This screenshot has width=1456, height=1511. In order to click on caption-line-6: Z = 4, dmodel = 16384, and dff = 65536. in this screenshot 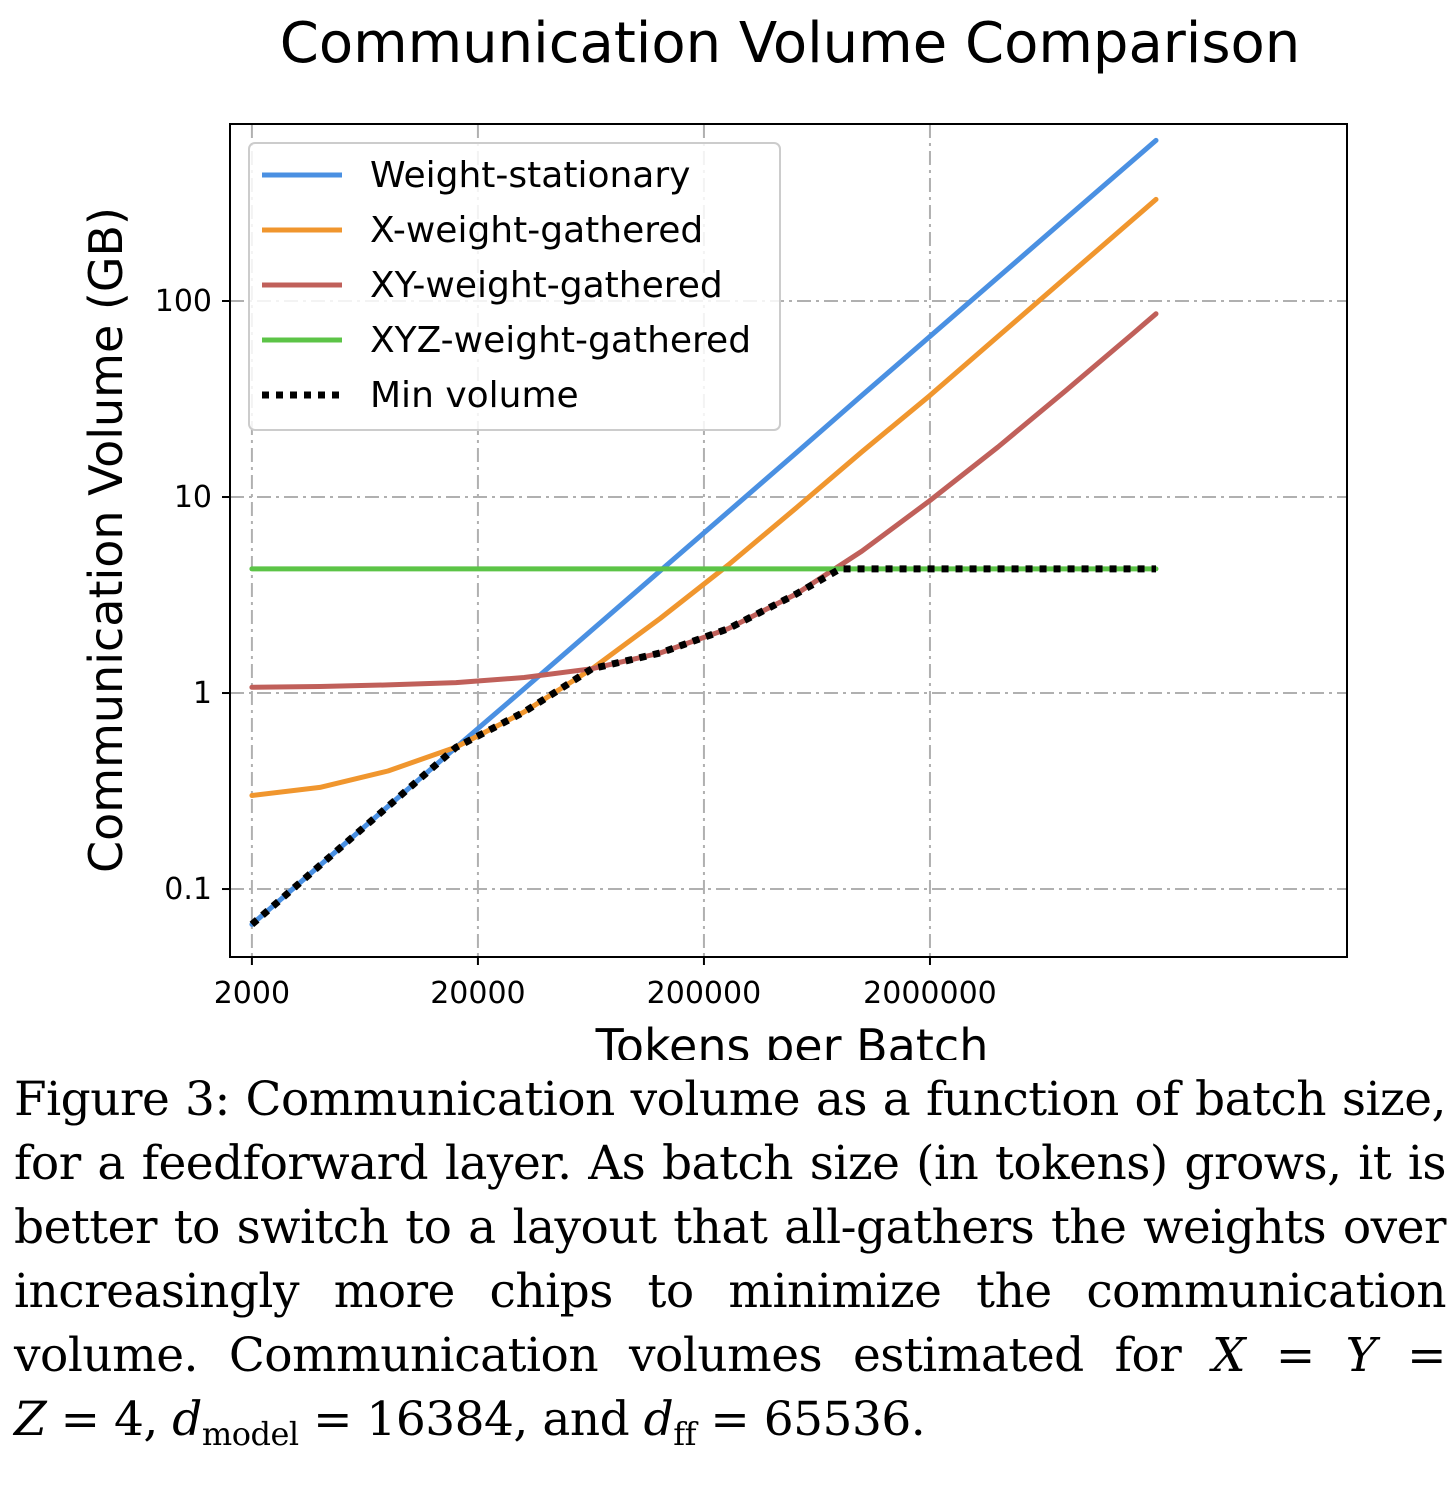, I will do `click(730, 1420)`.